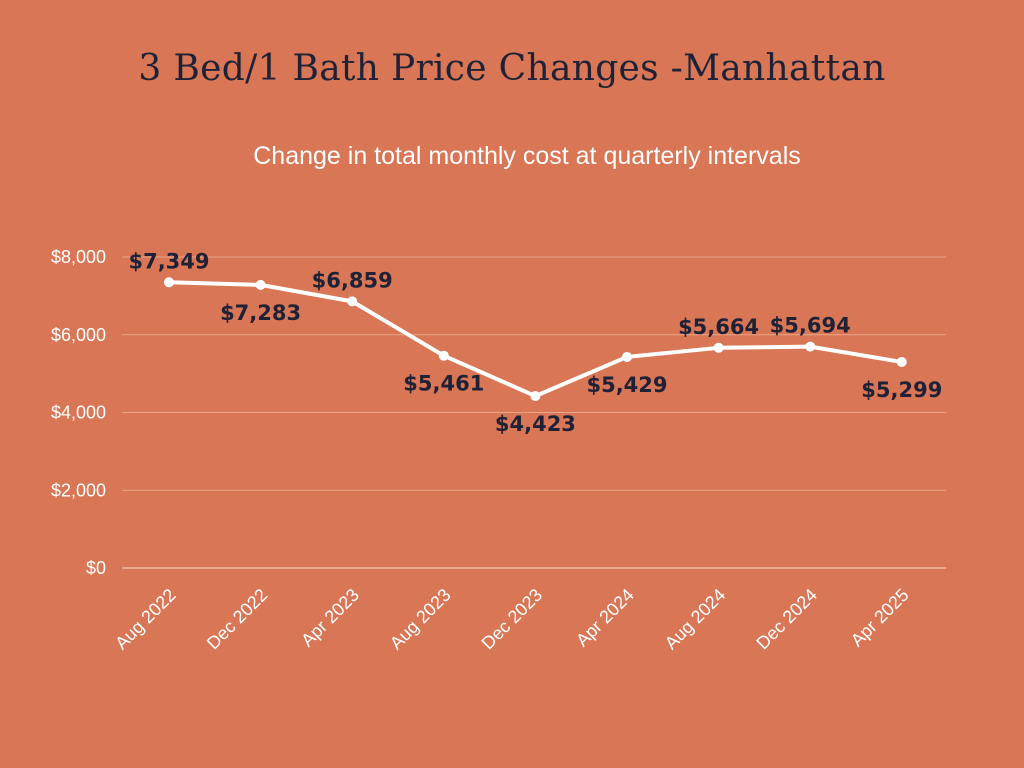 This screenshot has width=1024, height=768. Describe the element at coordinates (880, 618) in the screenshot. I see `x-tick-label: Apr 2025` at that location.